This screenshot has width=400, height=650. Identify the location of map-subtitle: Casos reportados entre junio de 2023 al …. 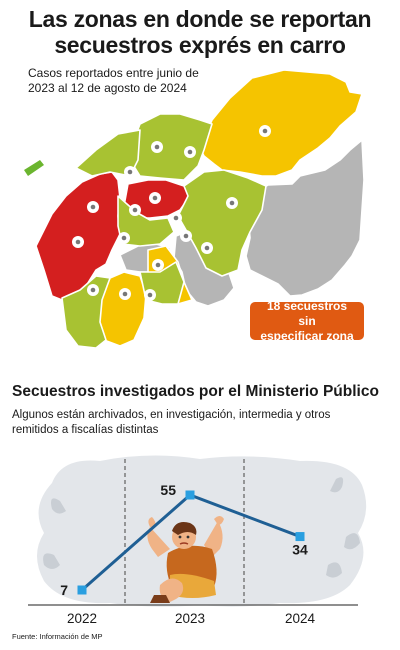
(128, 81).